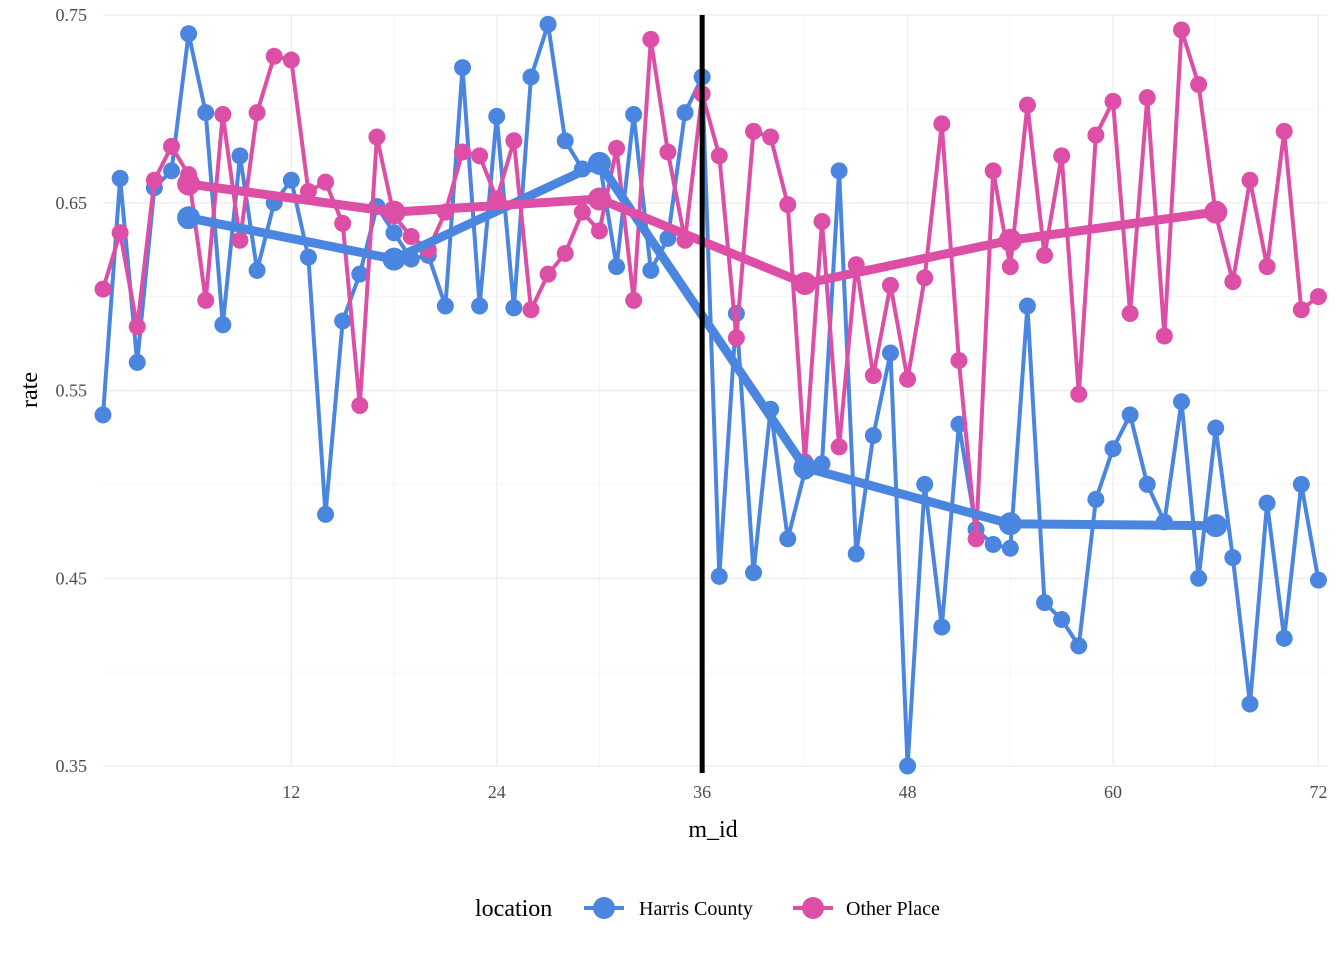 Image resolution: width=1344 pixels, height=965 pixels. What do you see at coordinates (72, 766) in the screenshot?
I see `y-tick-label: 0.35` at bounding box center [72, 766].